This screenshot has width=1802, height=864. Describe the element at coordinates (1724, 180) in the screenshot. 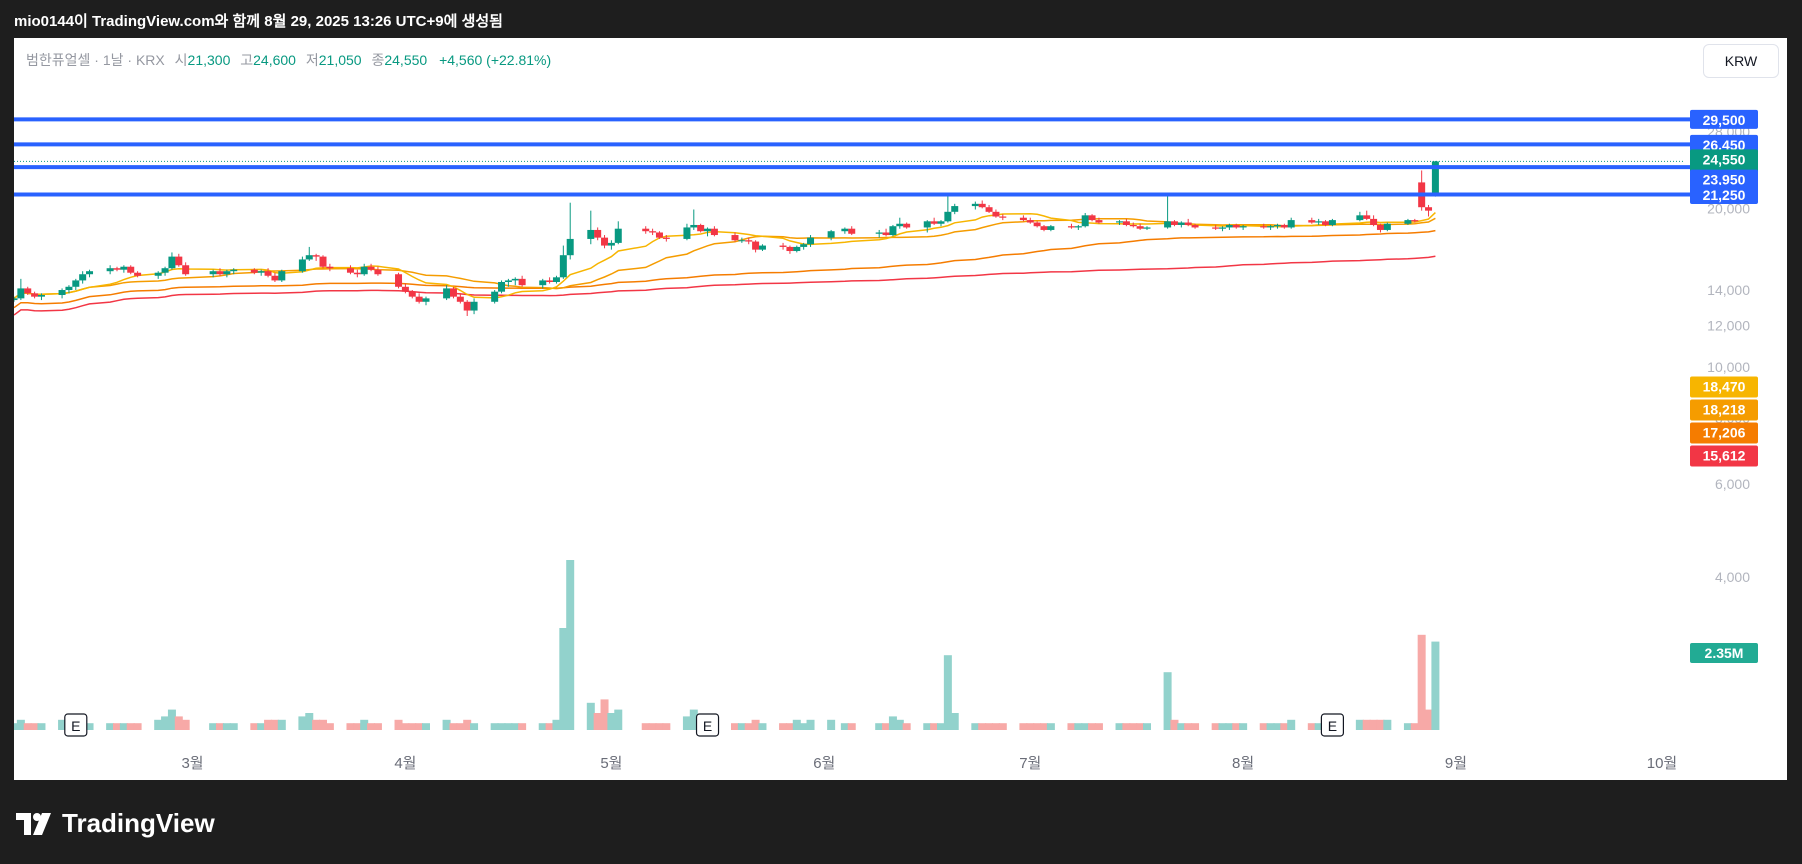

I see `level-badge-23950-text: 23,950` at that location.